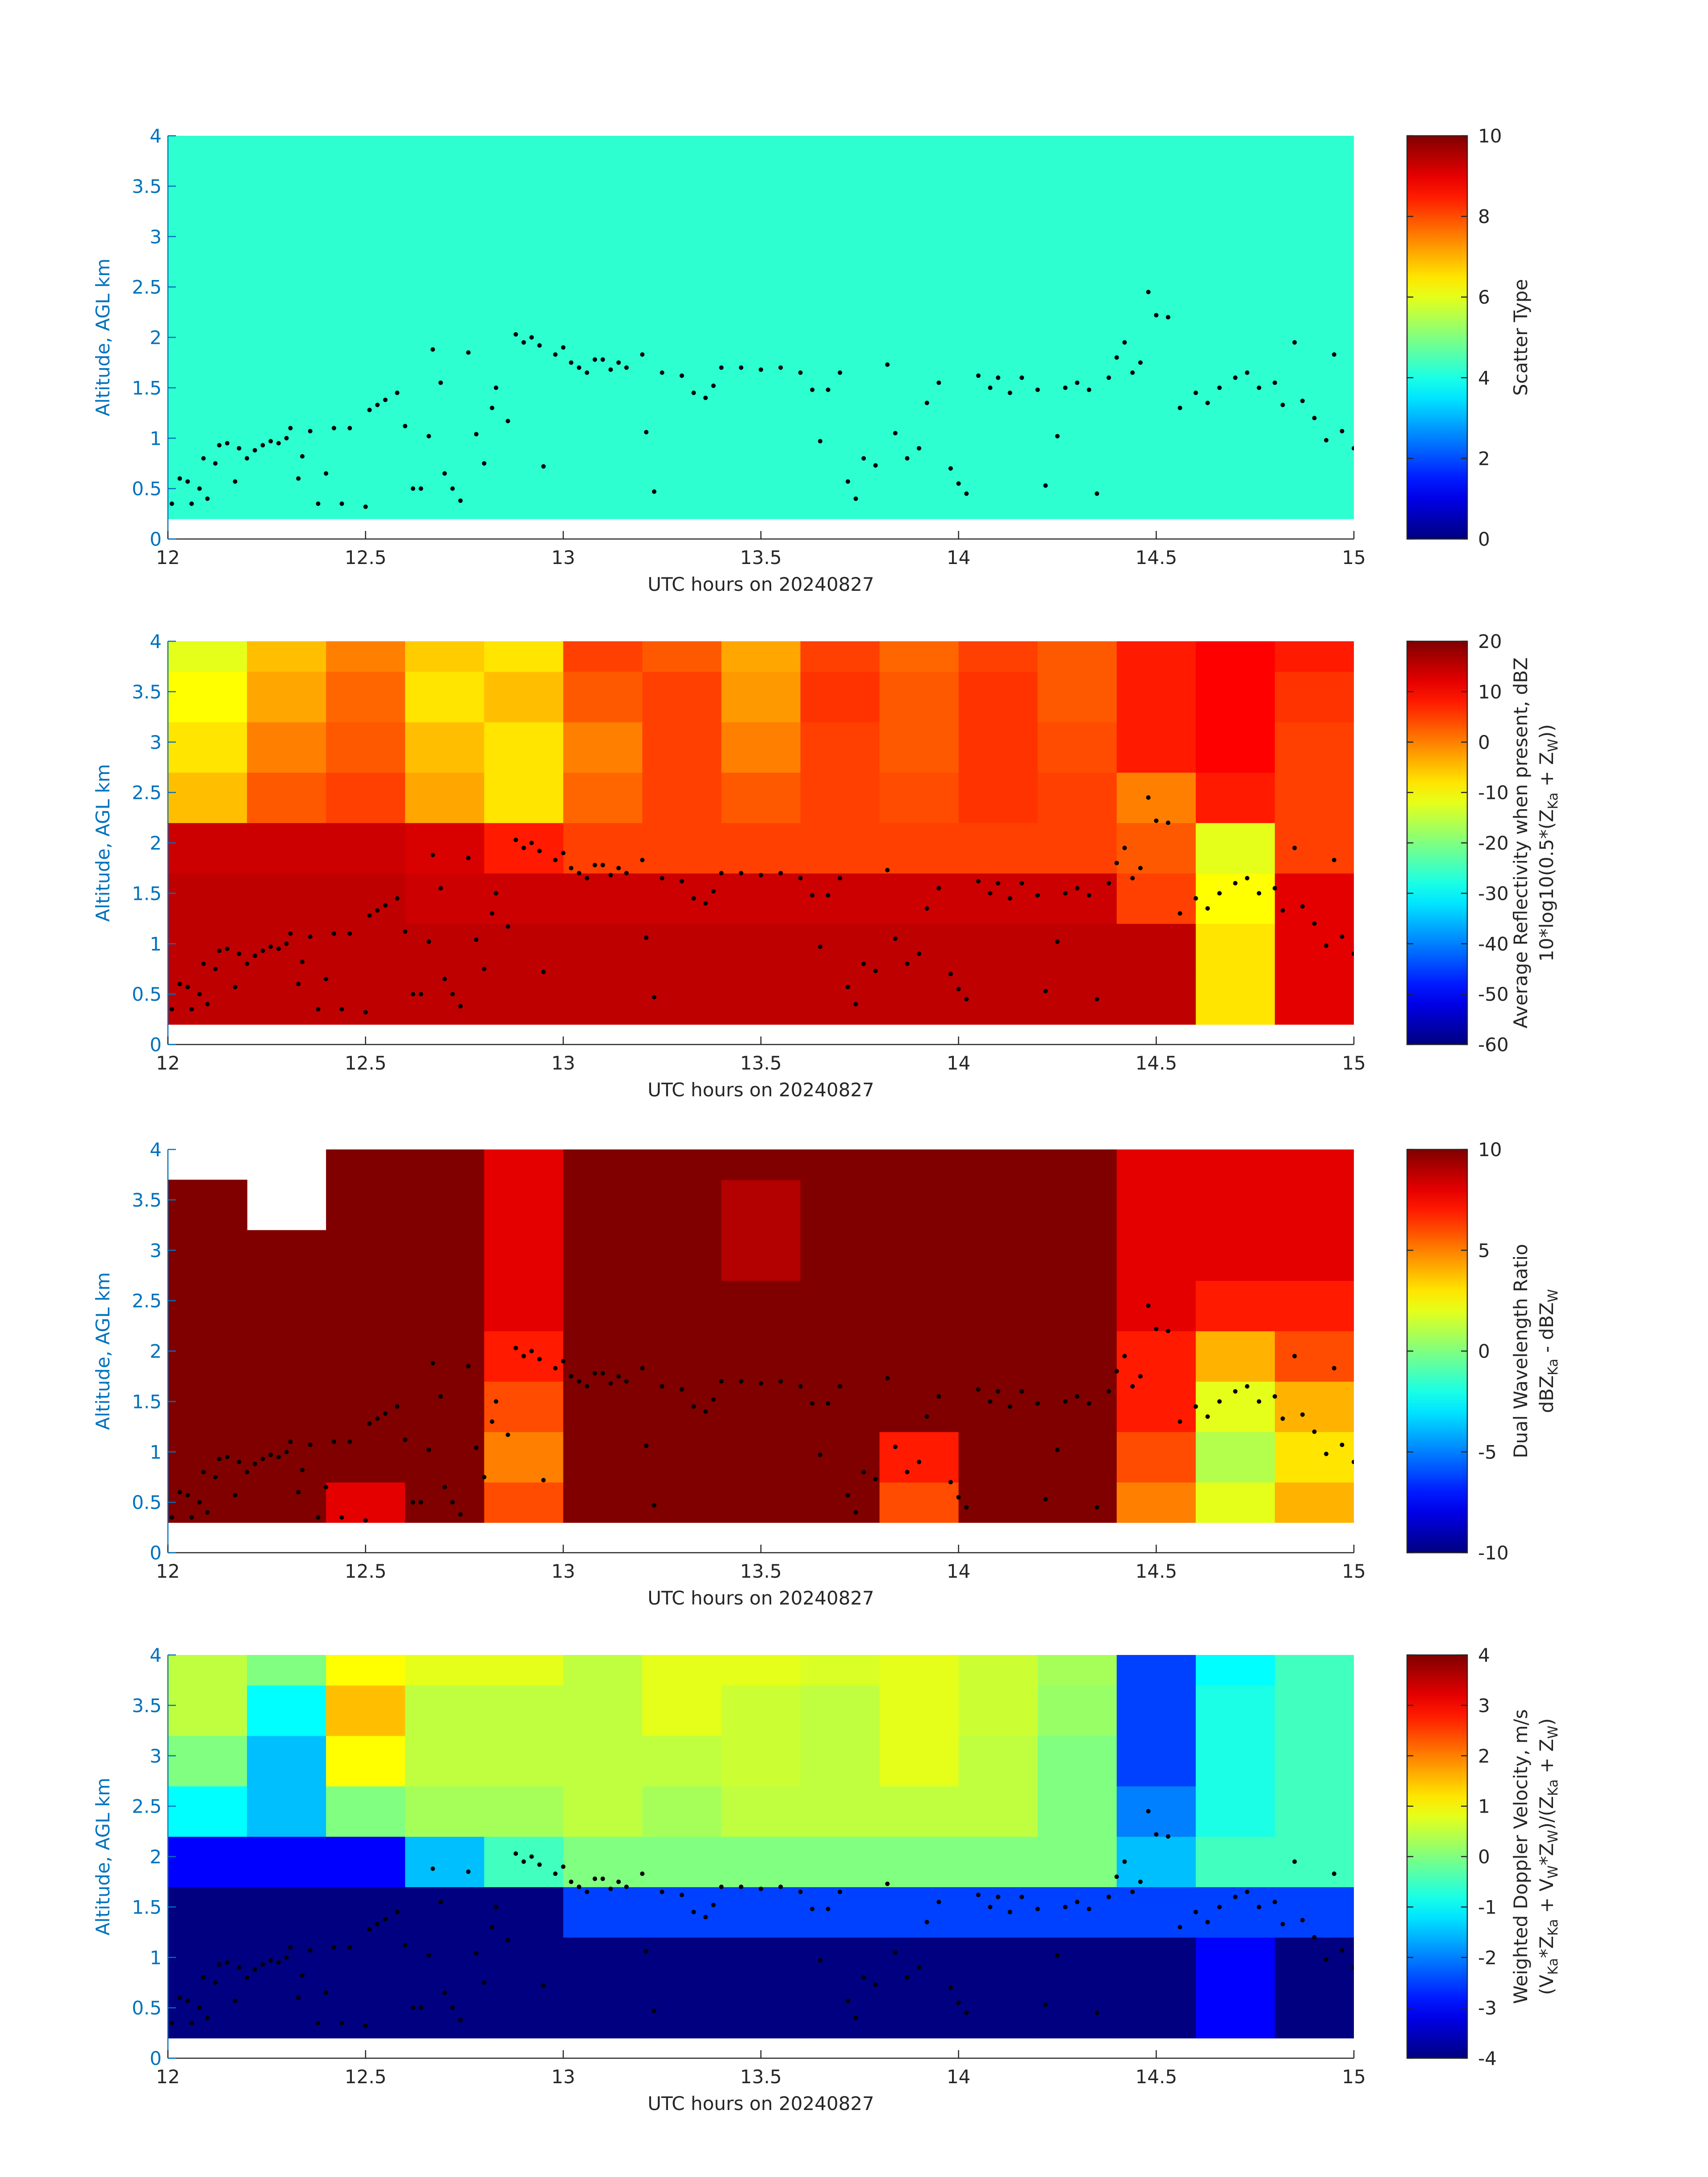 This screenshot has width=1708, height=2177. What do you see at coordinates (1437, 1856) in the screenshot?
I see `colorbar` at bounding box center [1437, 1856].